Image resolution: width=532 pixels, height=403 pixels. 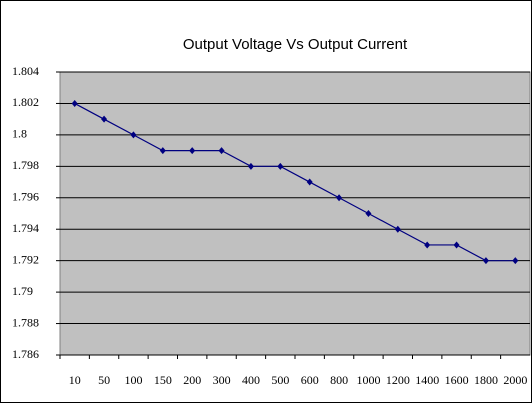 I want to click on x-tick-label: 50, so click(x=104, y=380).